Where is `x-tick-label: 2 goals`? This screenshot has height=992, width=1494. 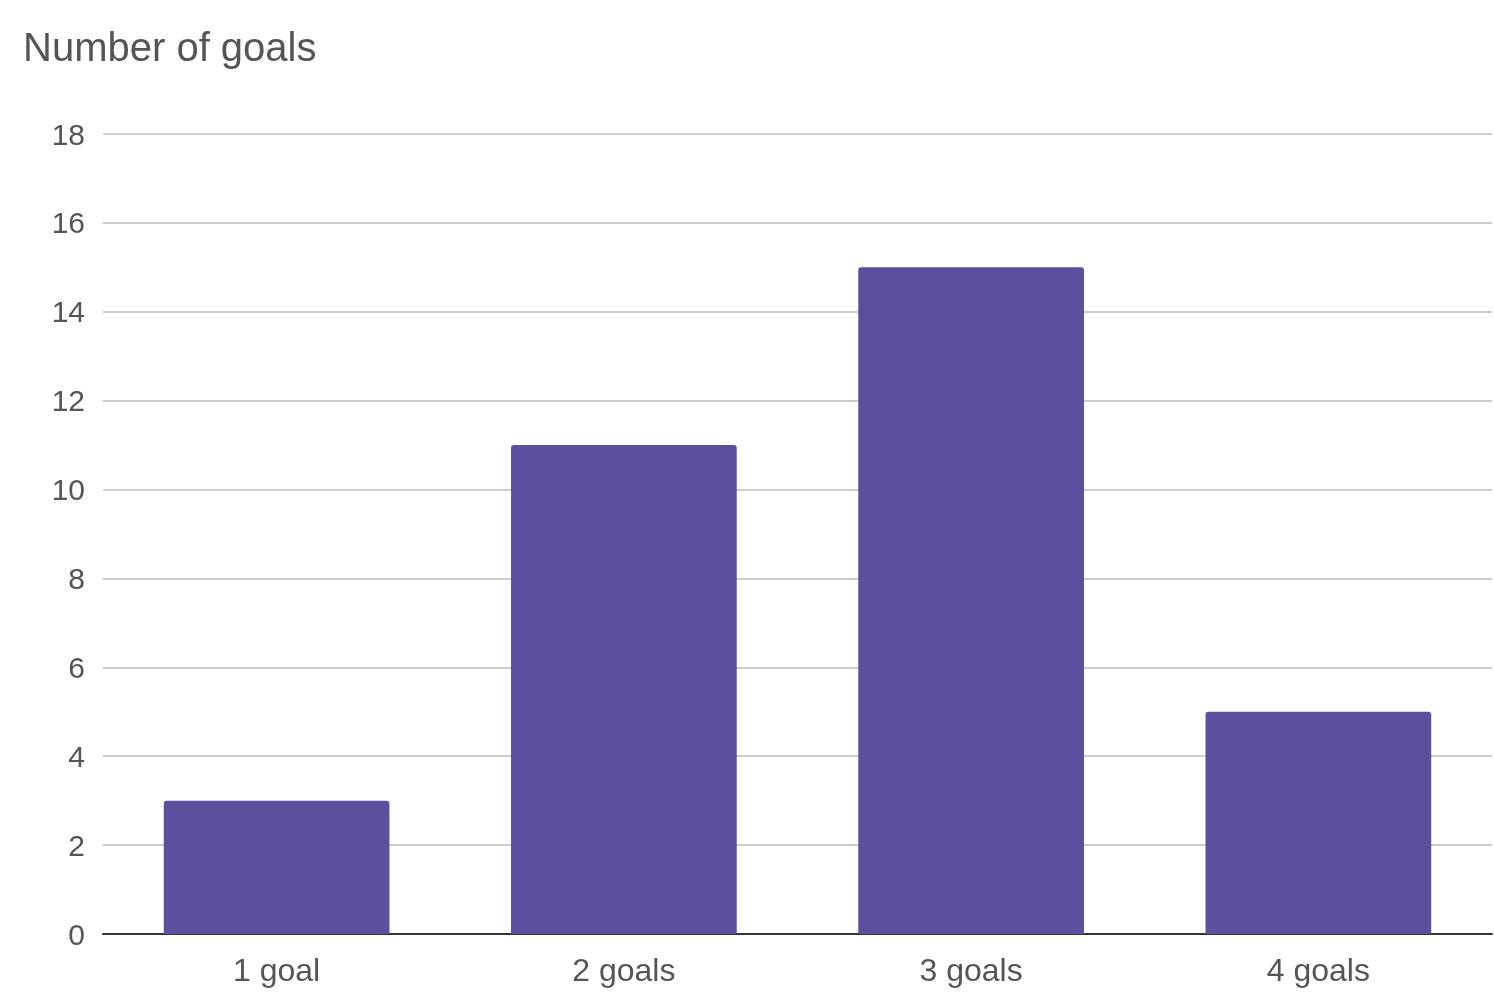 x-tick-label: 2 goals is located at coordinates (624, 970).